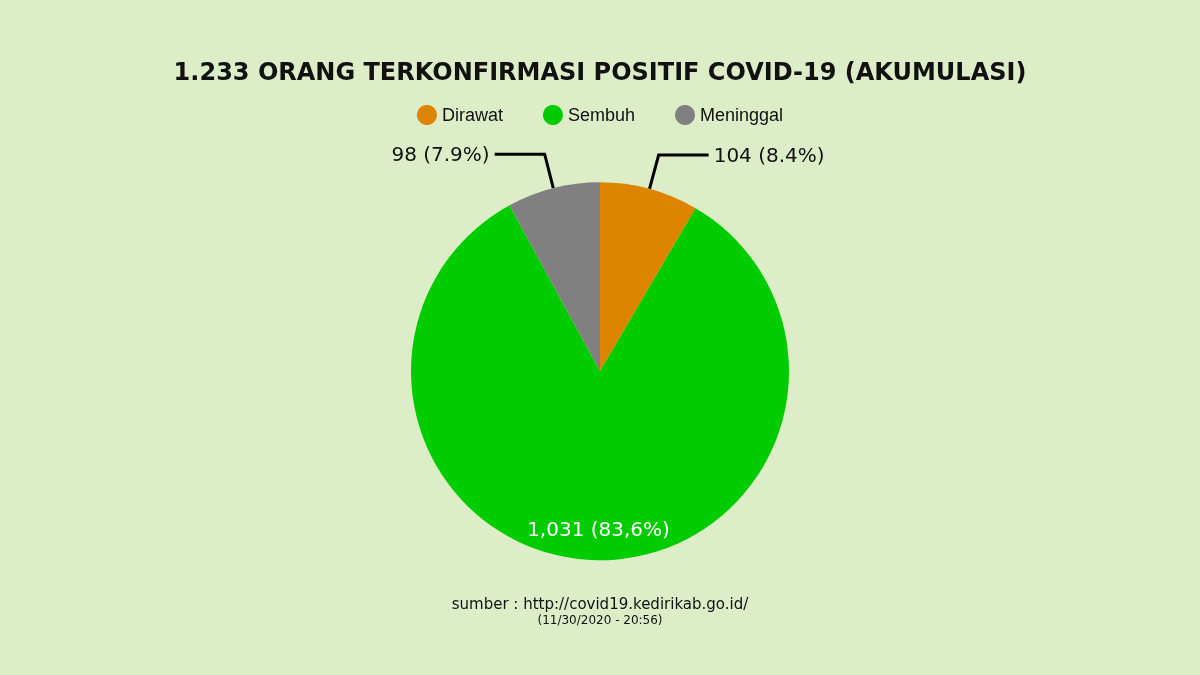 Image resolution: width=1200 pixels, height=675 pixels. Describe the element at coordinates (600, 603) in the screenshot. I see `text: sumber : http://covid19.kedirikab.go.id/` at that location.